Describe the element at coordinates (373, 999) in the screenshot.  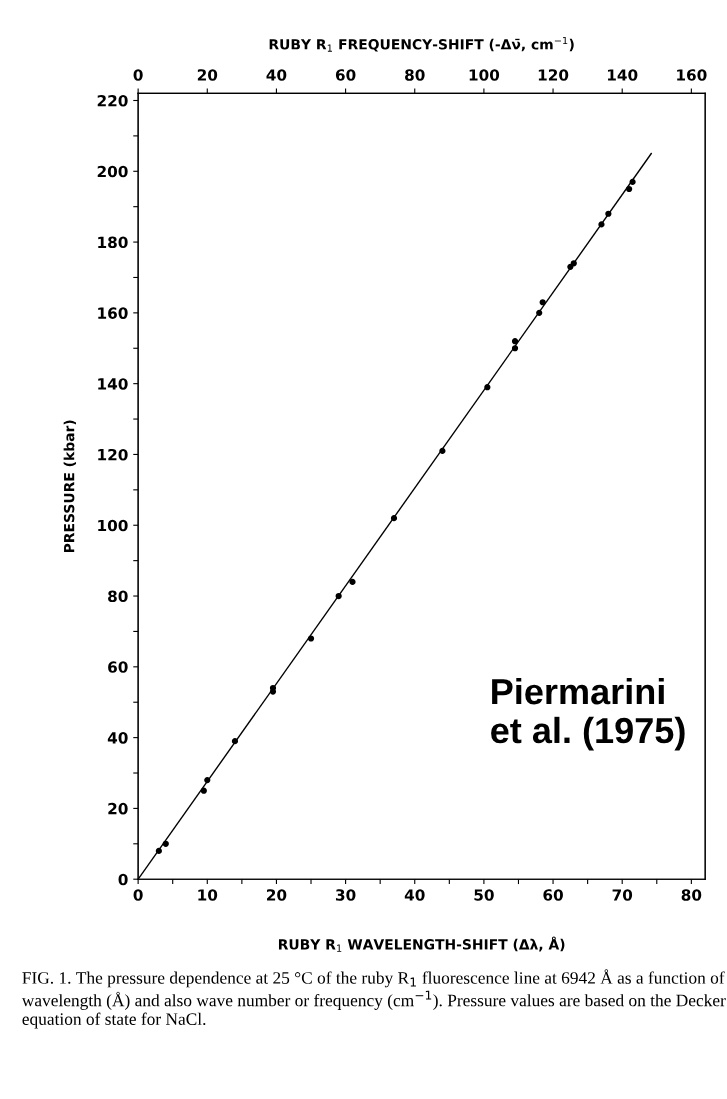
I see `text: FIG. 1. The pressure dependence at 25 °C of the ruby R$_{1}$ fluorescence line at 6942 Å as a function of wavelength (Å) and also wave number or frequency (cm$^{−1}$). Pressure values are based on the Decker equation of state for NaCl.` at that location.